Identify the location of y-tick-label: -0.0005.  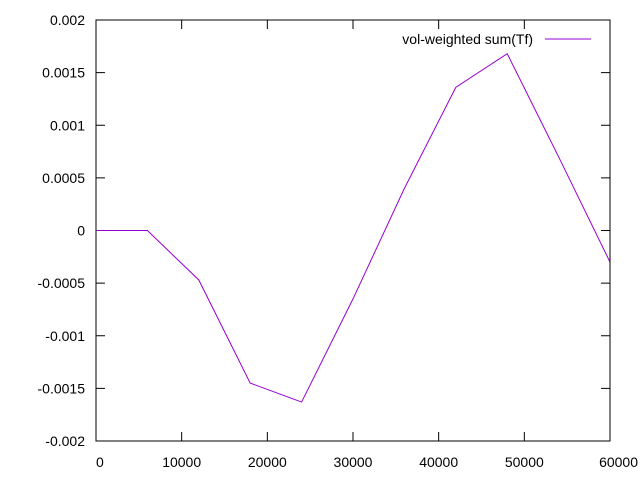
(62, 283).